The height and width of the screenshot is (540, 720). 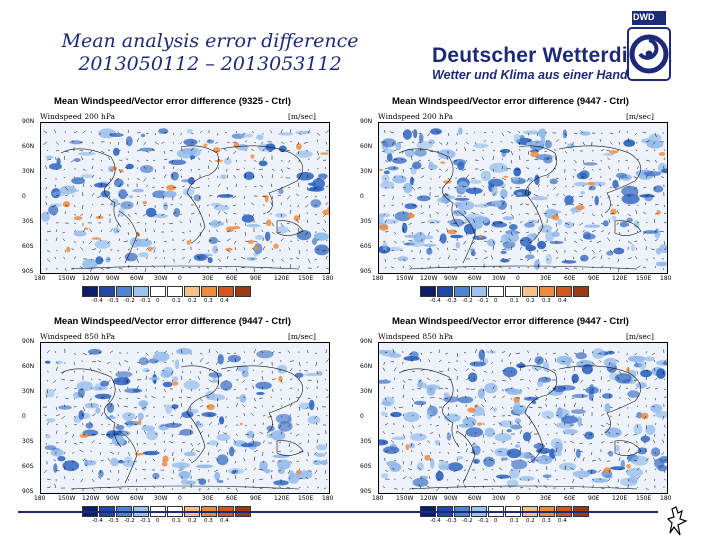 I want to click on colorbar-label: 0.4, so click(x=224, y=521).